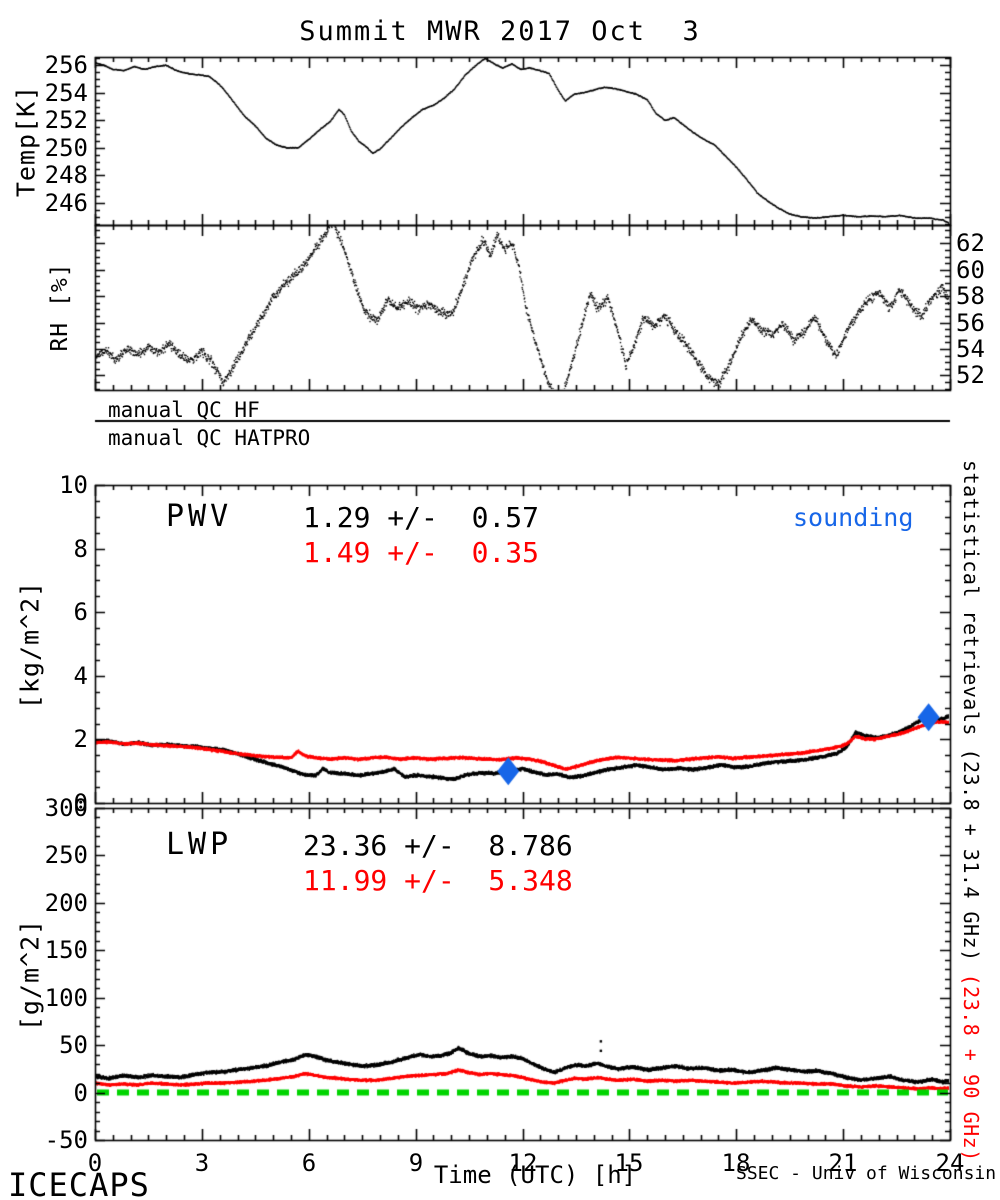  What do you see at coordinates (66, 93) in the screenshot?
I see `temp-y-tick-label: 254` at bounding box center [66, 93].